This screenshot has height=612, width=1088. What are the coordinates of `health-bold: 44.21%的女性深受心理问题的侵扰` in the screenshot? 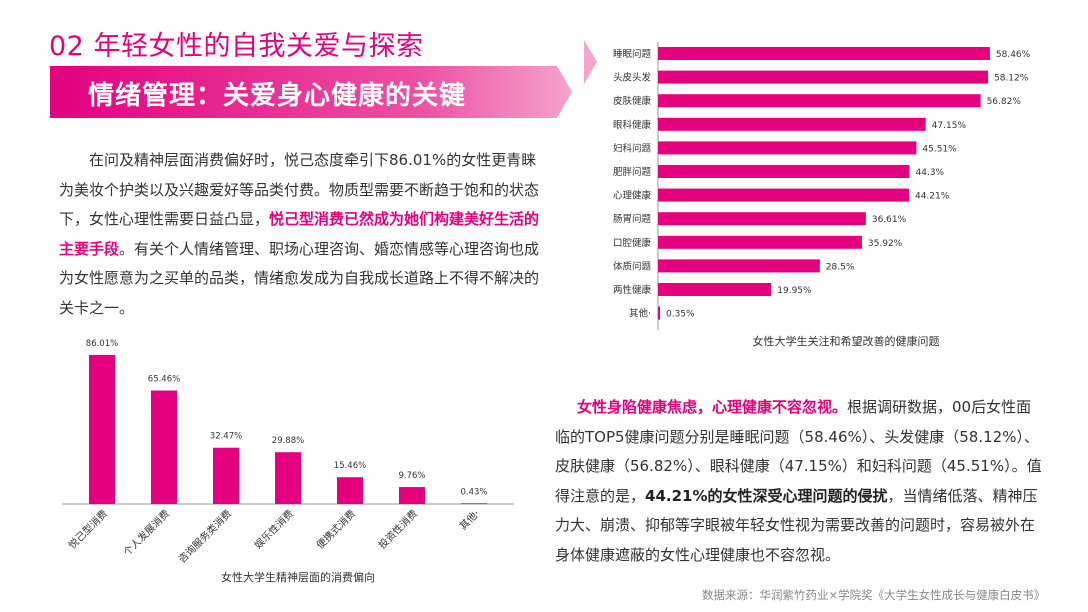 It's located at (766, 495).